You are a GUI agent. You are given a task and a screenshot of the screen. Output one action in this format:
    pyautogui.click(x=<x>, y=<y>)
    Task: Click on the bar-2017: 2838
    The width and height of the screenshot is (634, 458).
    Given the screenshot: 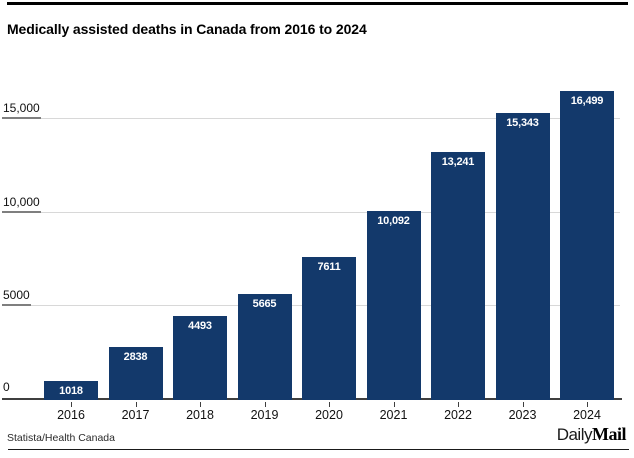 What is the action you would take?
    pyautogui.click(x=135, y=373)
    